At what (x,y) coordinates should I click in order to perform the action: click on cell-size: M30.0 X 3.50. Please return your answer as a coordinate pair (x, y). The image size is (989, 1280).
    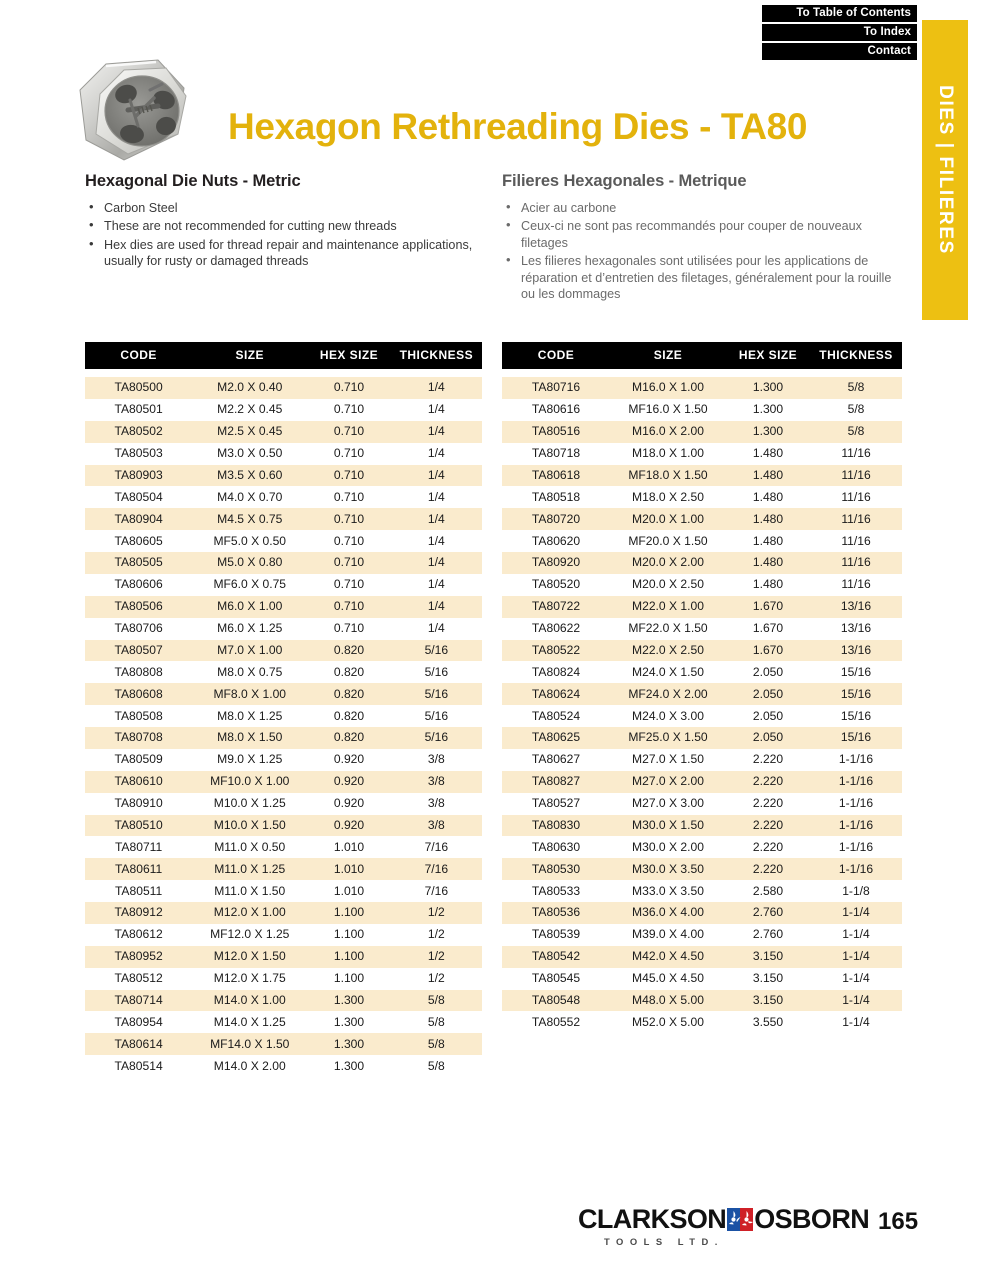
    Looking at the image, I should click on (668, 868).